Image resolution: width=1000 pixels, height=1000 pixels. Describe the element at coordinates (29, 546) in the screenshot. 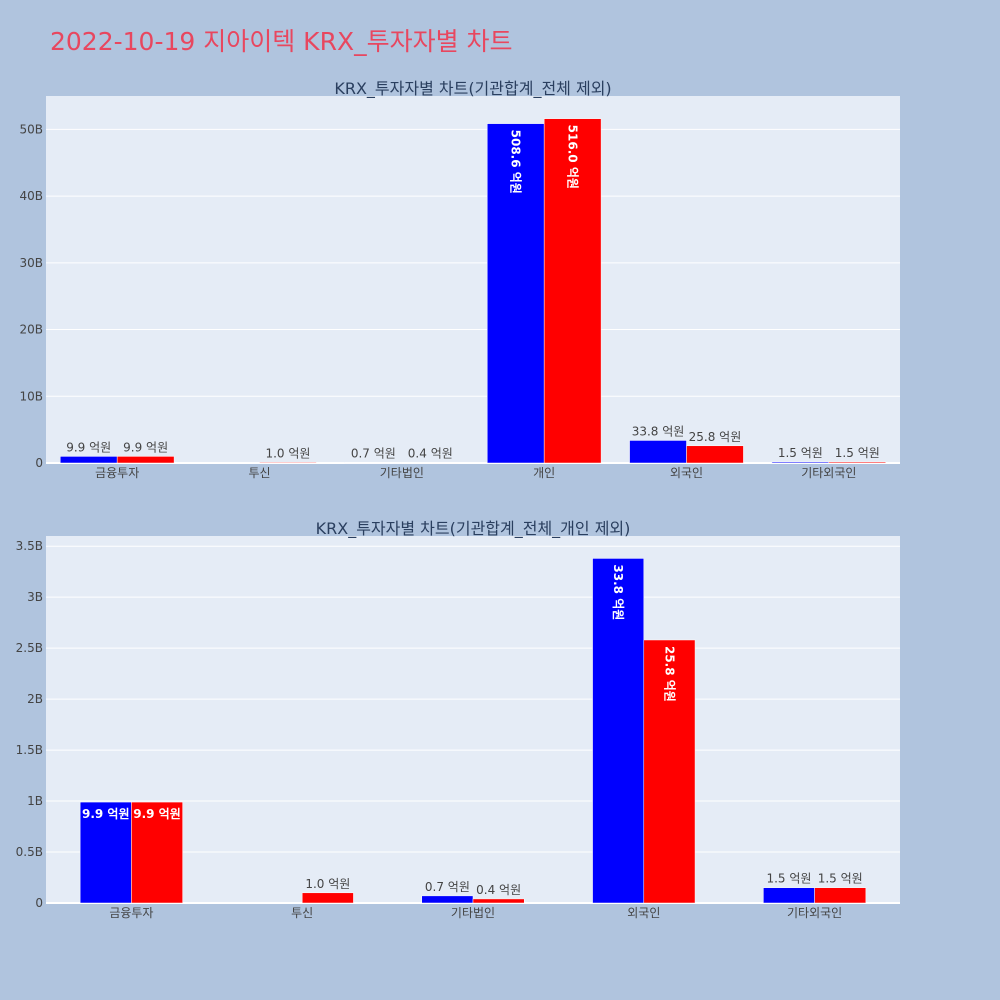

I see `y-tick-label: 3.5B` at that location.